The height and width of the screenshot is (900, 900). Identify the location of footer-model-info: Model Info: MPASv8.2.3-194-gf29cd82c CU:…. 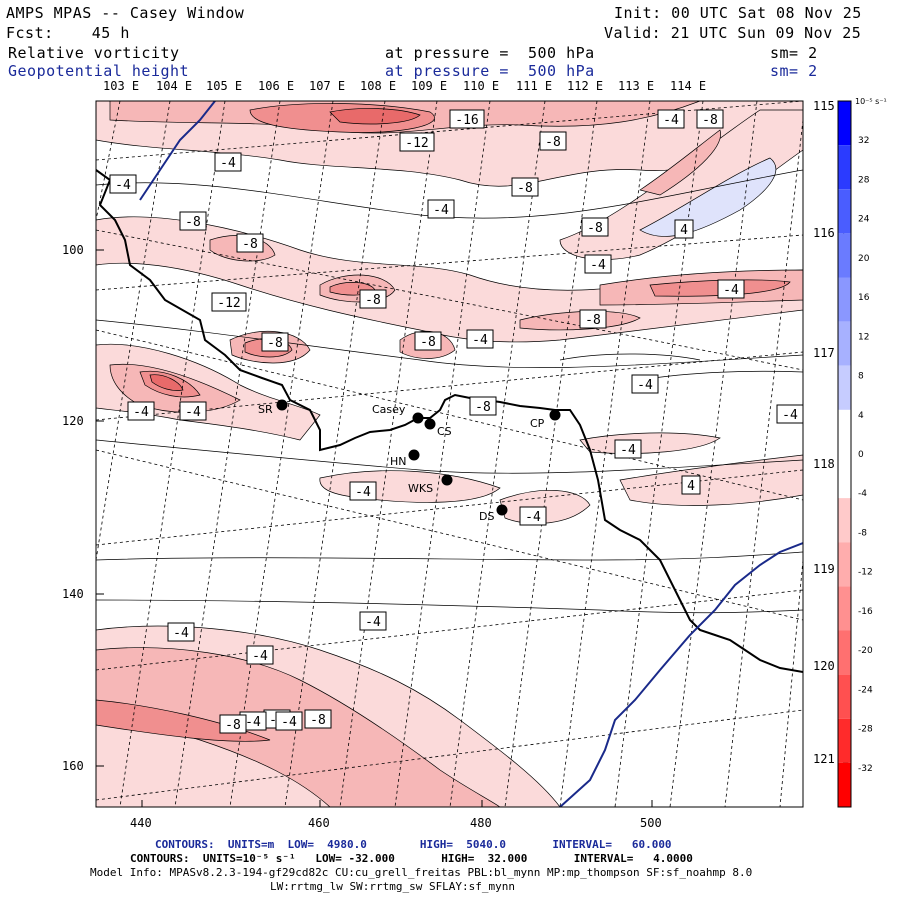
(421, 872).